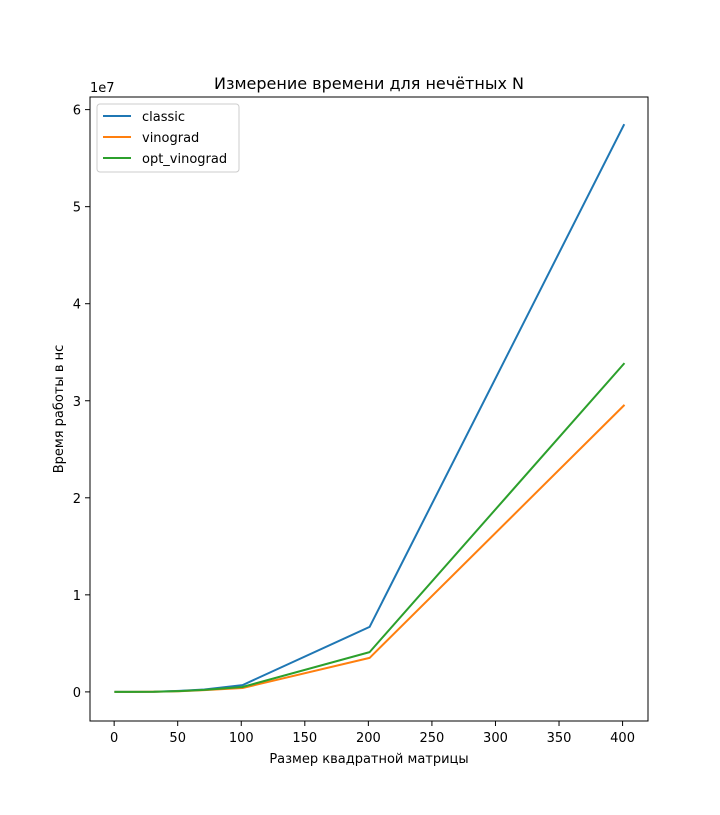 The height and width of the screenshot is (815, 720). What do you see at coordinates (59, 409) in the screenshot?
I see `y-axis-label: Время работы в нс` at bounding box center [59, 409].